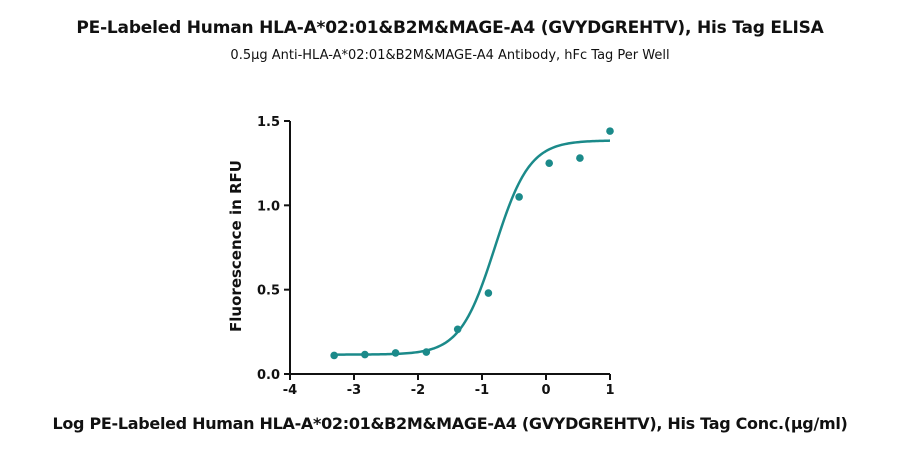  What do you see at coordinates (236, 246) in the screenshot?
I see `y-axis-label: Fluorescence in RFU` at bounding box center [236, 246].